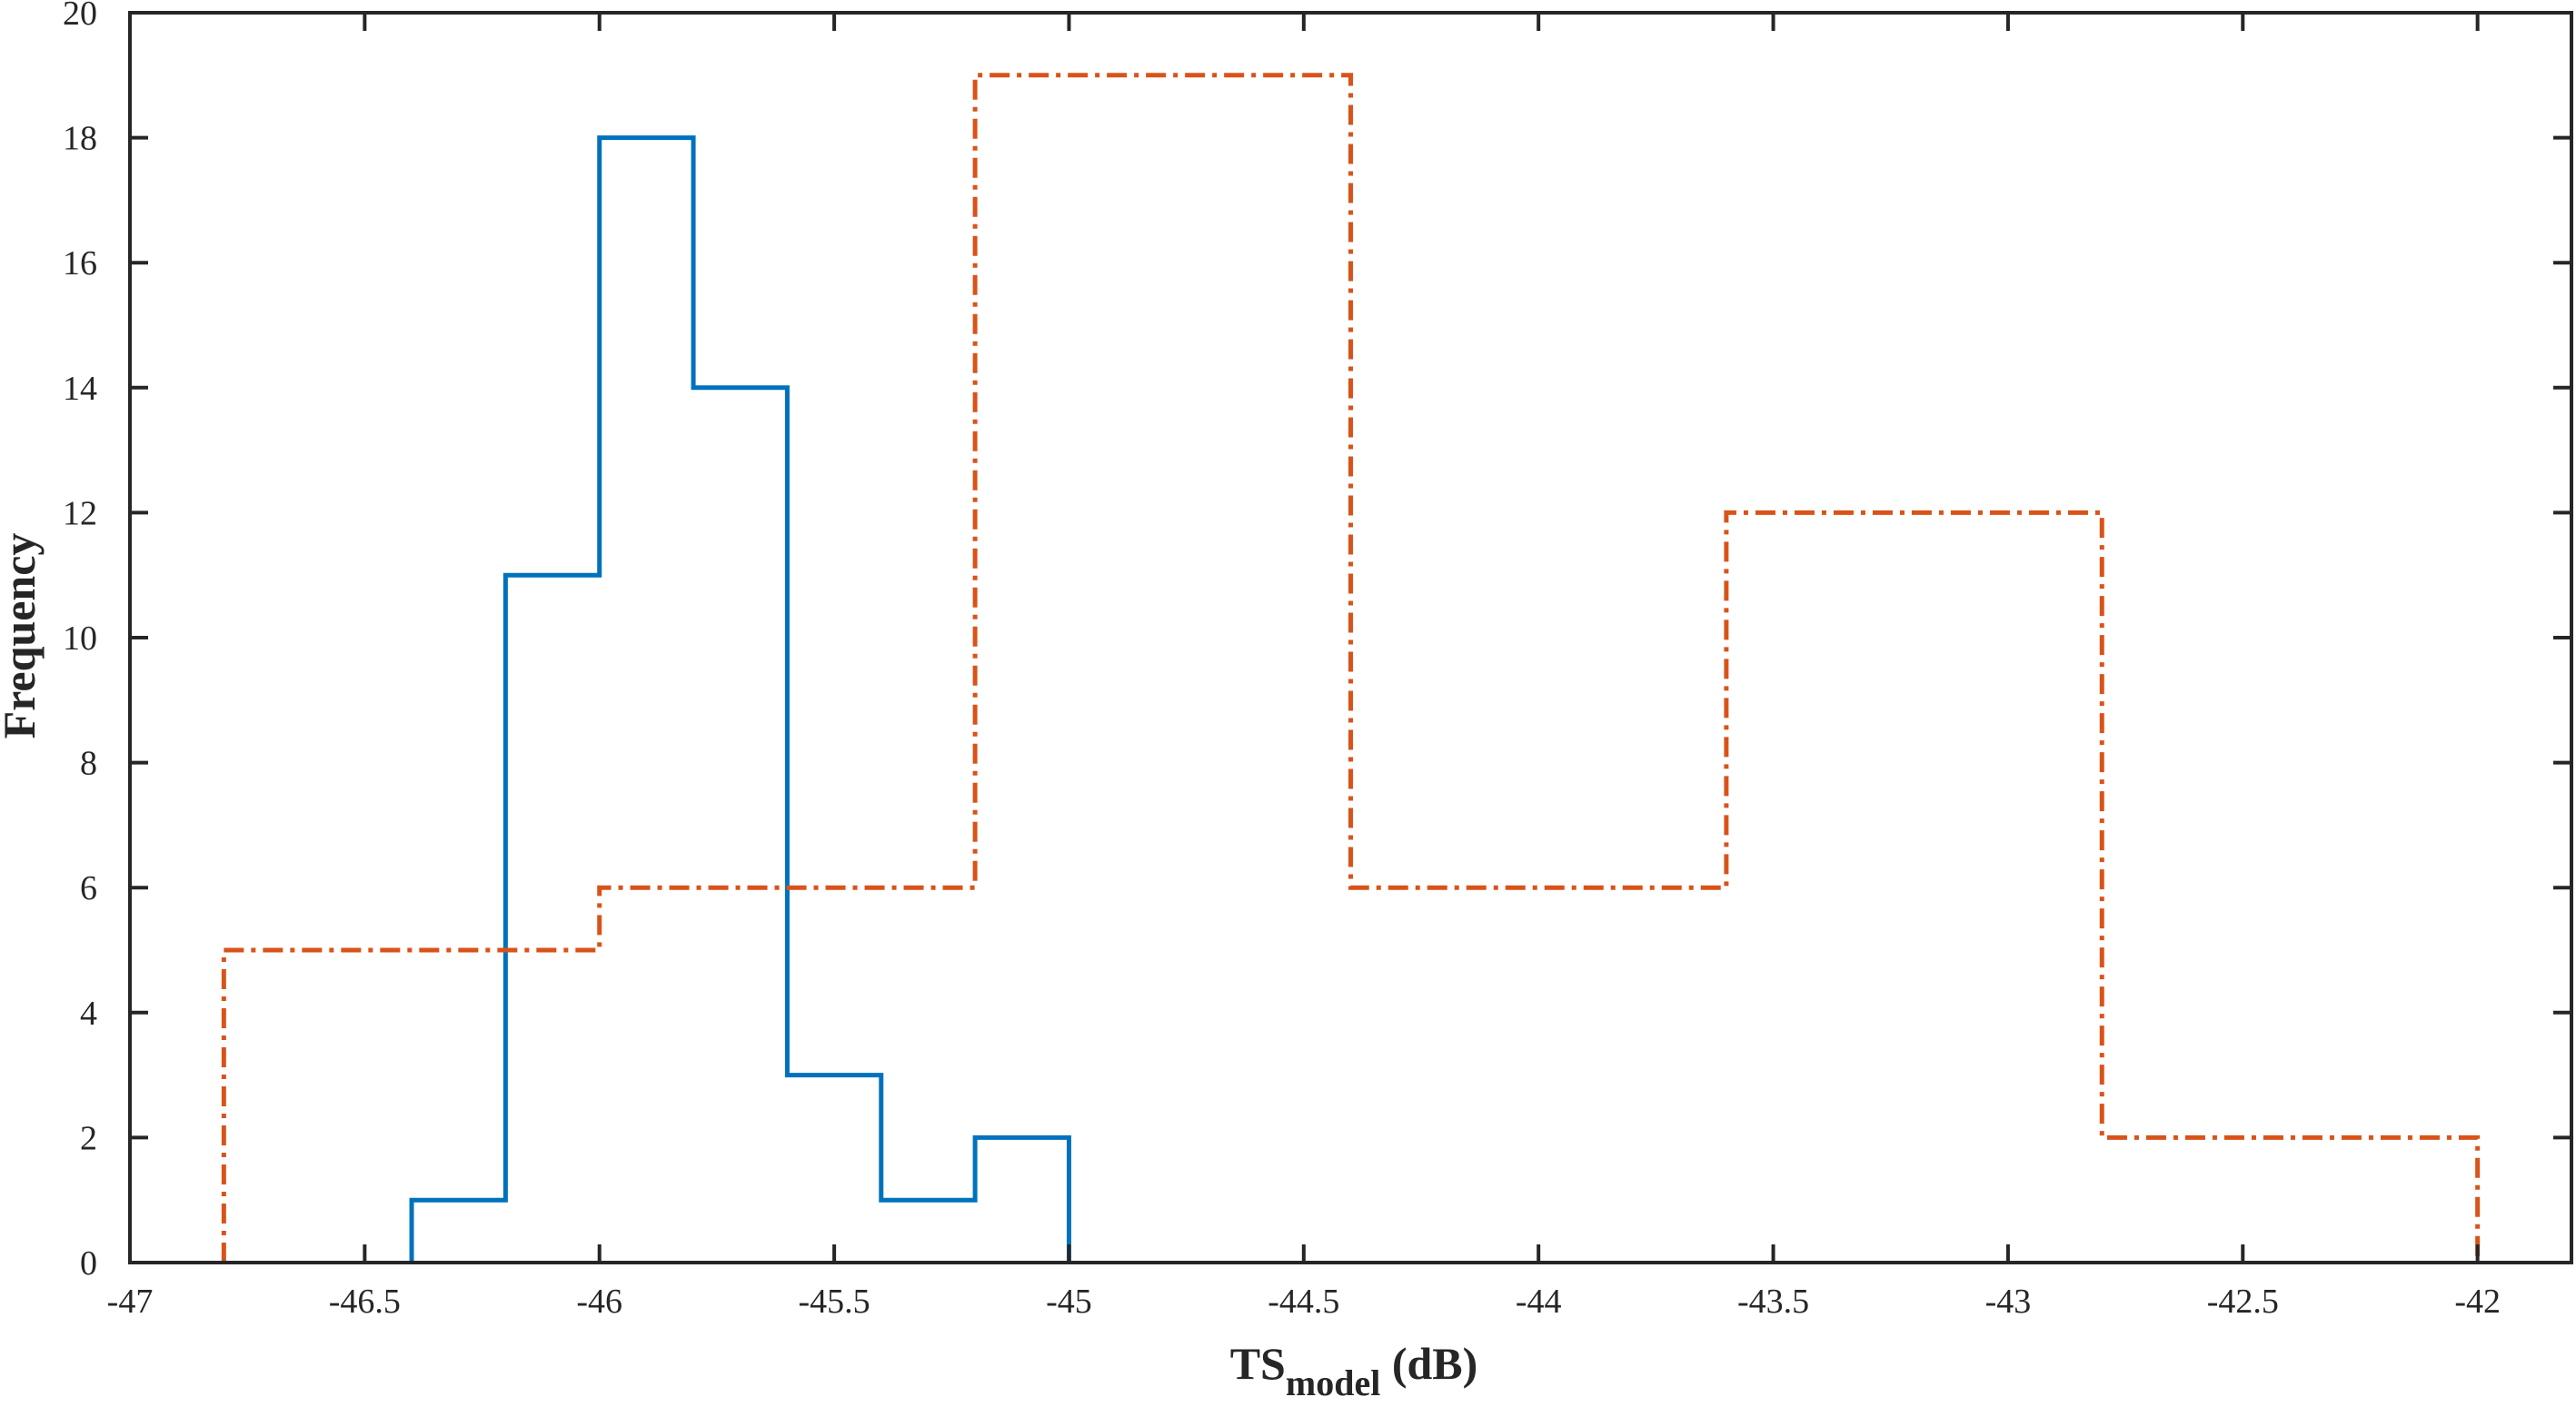  I want to click on y-tick-label: 6, so click(89, 888).